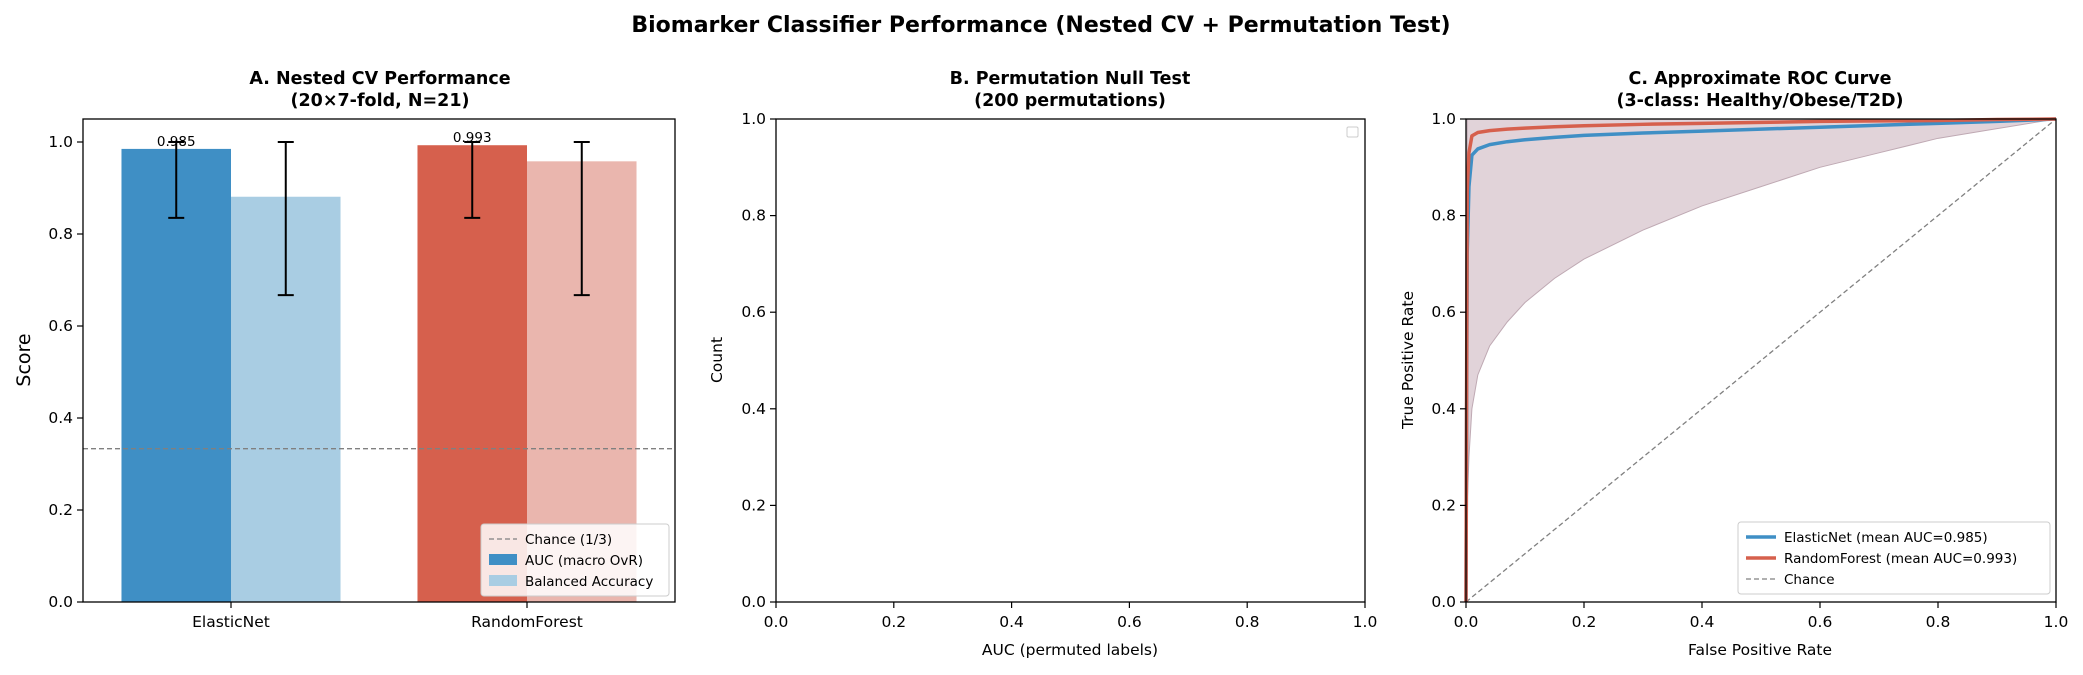 The image size is (2083, 675). I want to click on panel-c-ytick-label: 1.0, so click(1443, 119).